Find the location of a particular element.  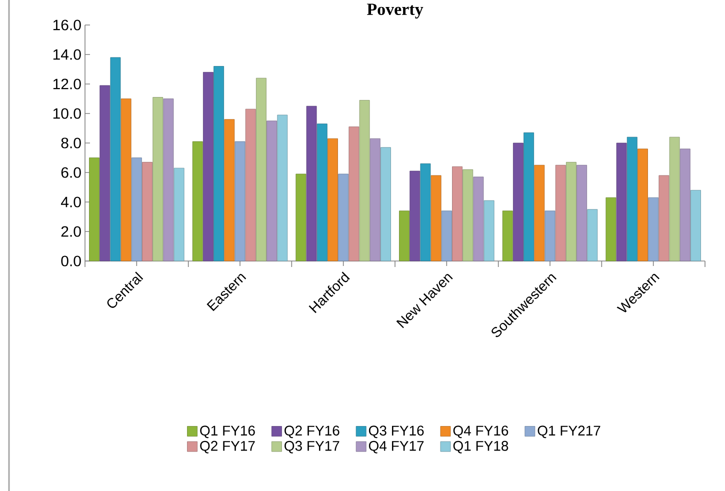

legend-label: Q2 FY16 is located at coordinates (312, 432).